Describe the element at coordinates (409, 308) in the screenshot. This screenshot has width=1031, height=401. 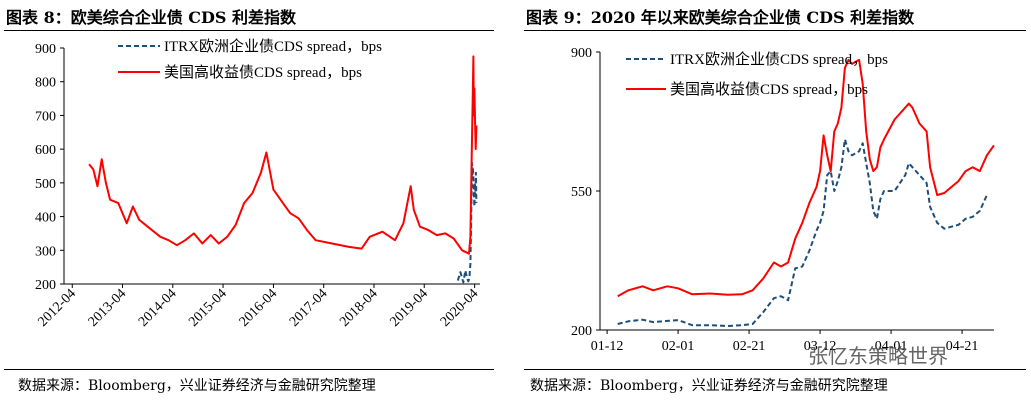
I see `x-tick-label: 2019-04` at that location.